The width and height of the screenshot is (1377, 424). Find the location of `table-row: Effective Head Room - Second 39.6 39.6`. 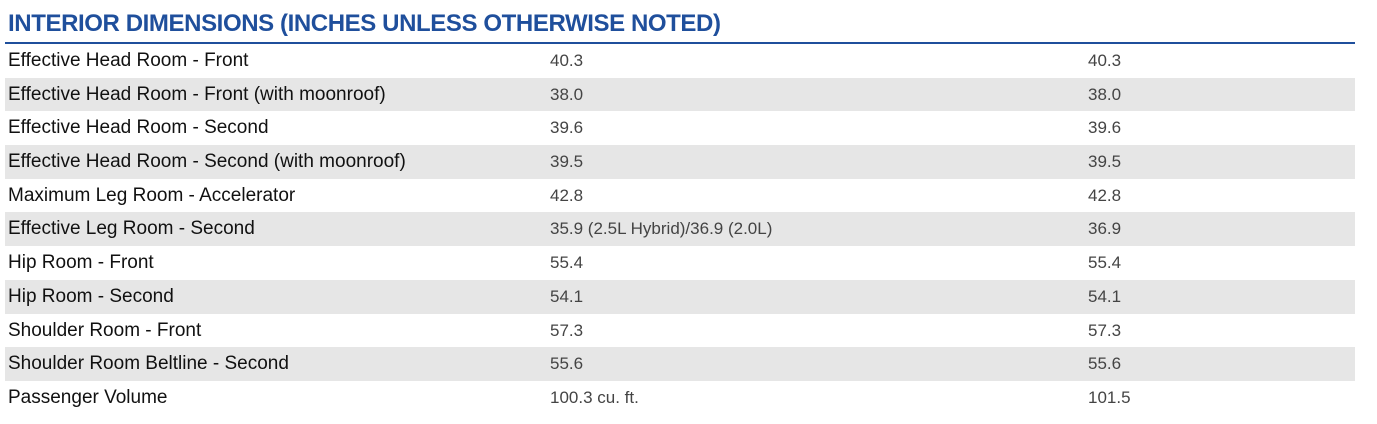

table-row: Effective Head Room - Second 39.6 39.6 is located at coordinates (680, 128).